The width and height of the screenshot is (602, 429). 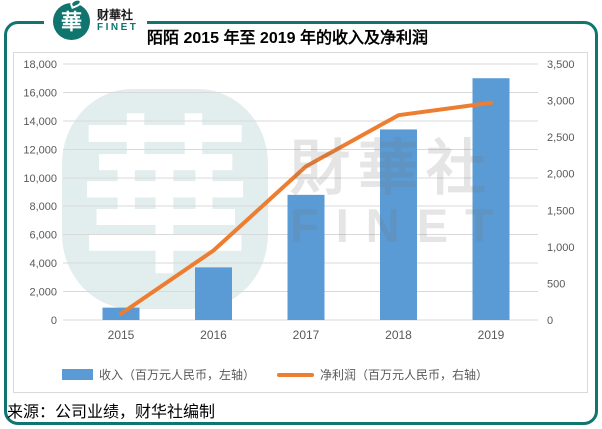 What do you see at coordinates (111, 412) in the screenshot?
I see `source-note: 来源：公司业绩，财华社编制` at bounding box center [111, 412].